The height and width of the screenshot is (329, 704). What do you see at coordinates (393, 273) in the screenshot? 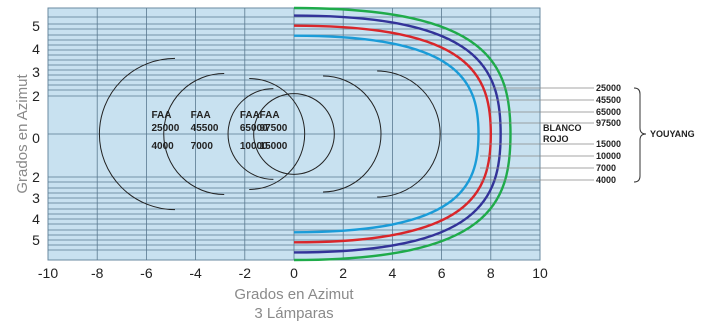
I see `x-tick-label: 4` at bounding box center [393, 273].